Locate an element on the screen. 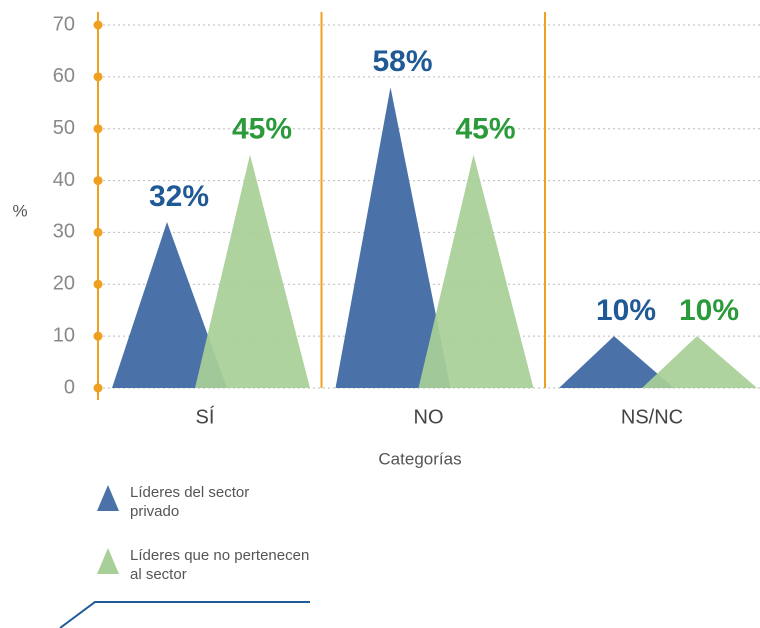 The image size is (760, 628). y-axis-label: % is located at coordinates (19, 210).